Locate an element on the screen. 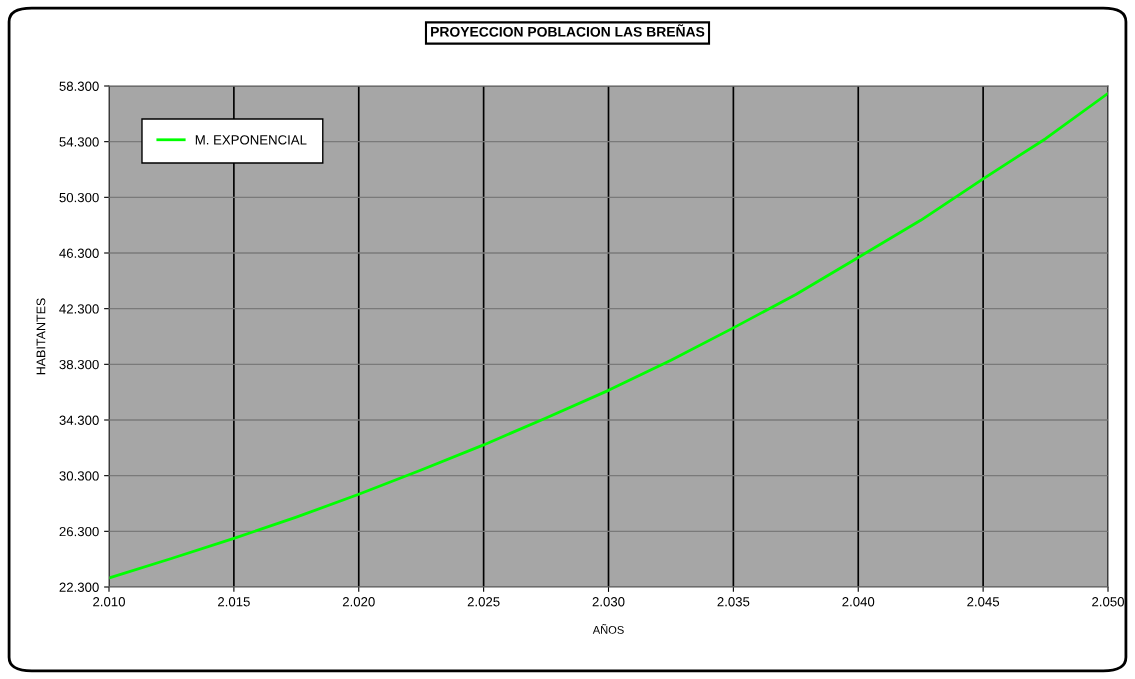 Image resolution: width=1135 pixels, height=679 pixels. y-tick-label: 38.300 is located at coordinates (79, 364).